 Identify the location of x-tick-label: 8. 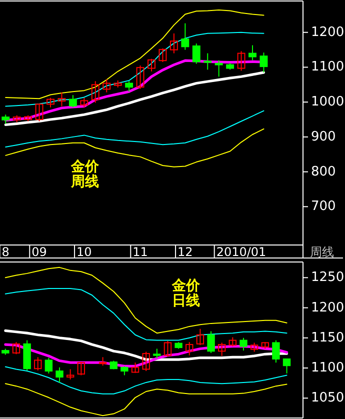
(6, 252).